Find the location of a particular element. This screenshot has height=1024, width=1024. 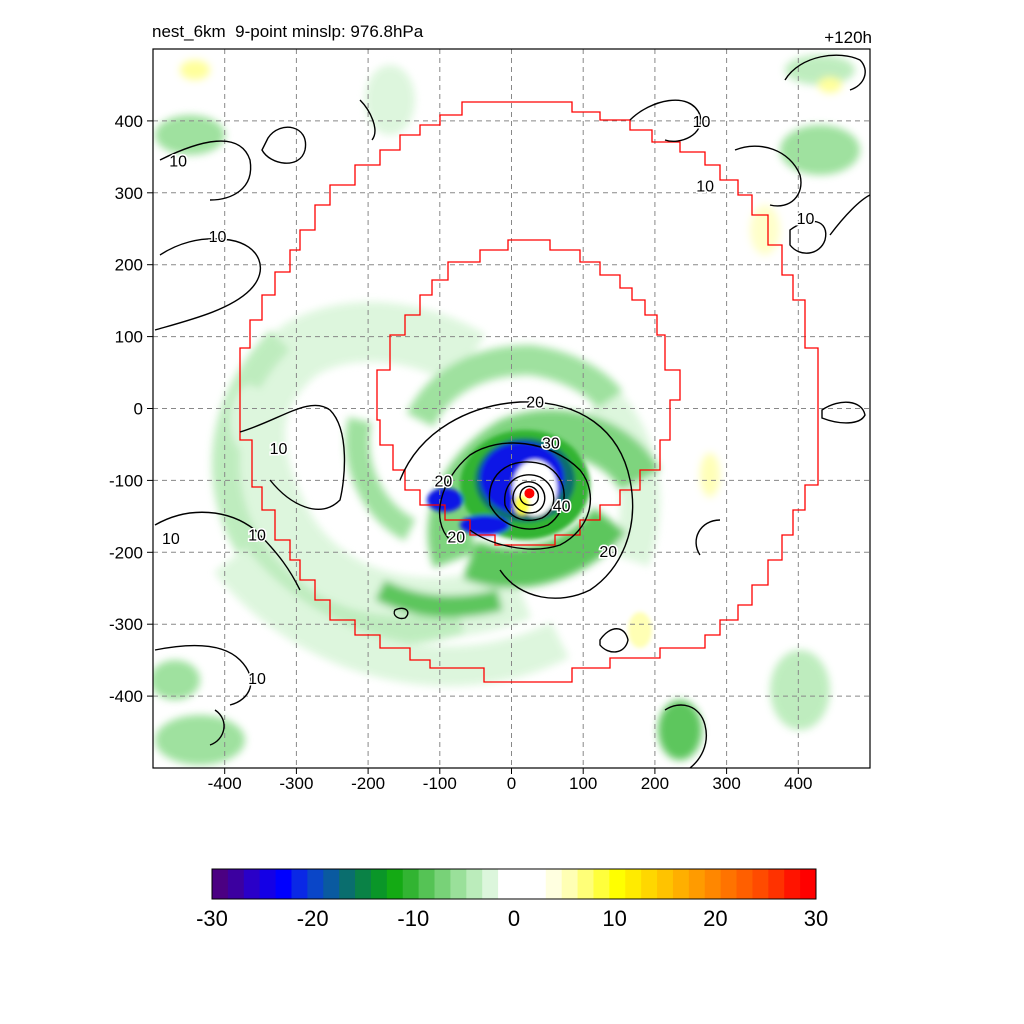

x-tick-label: 200 is located at coordinates (655, 783).